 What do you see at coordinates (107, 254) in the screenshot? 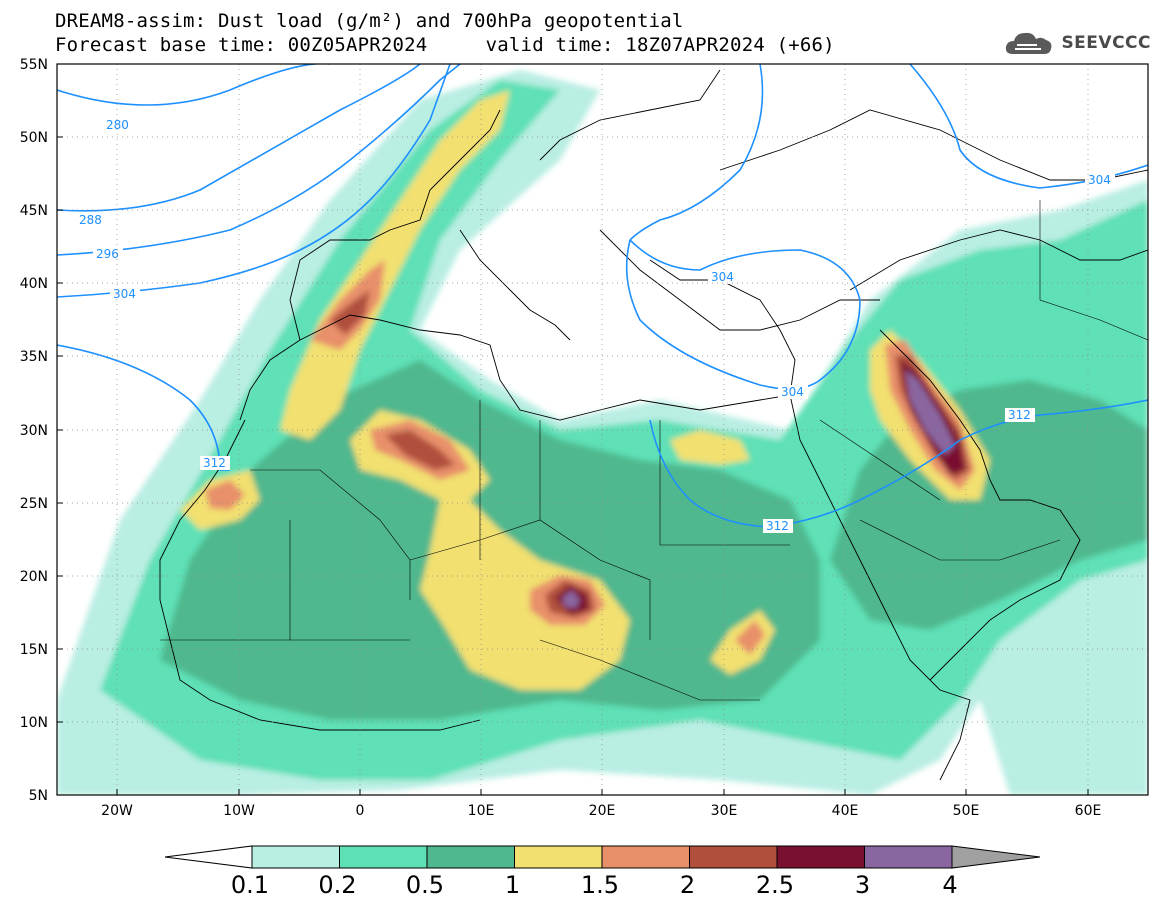
I see `contour-label-296: 296` at bounding box center [107, 254].